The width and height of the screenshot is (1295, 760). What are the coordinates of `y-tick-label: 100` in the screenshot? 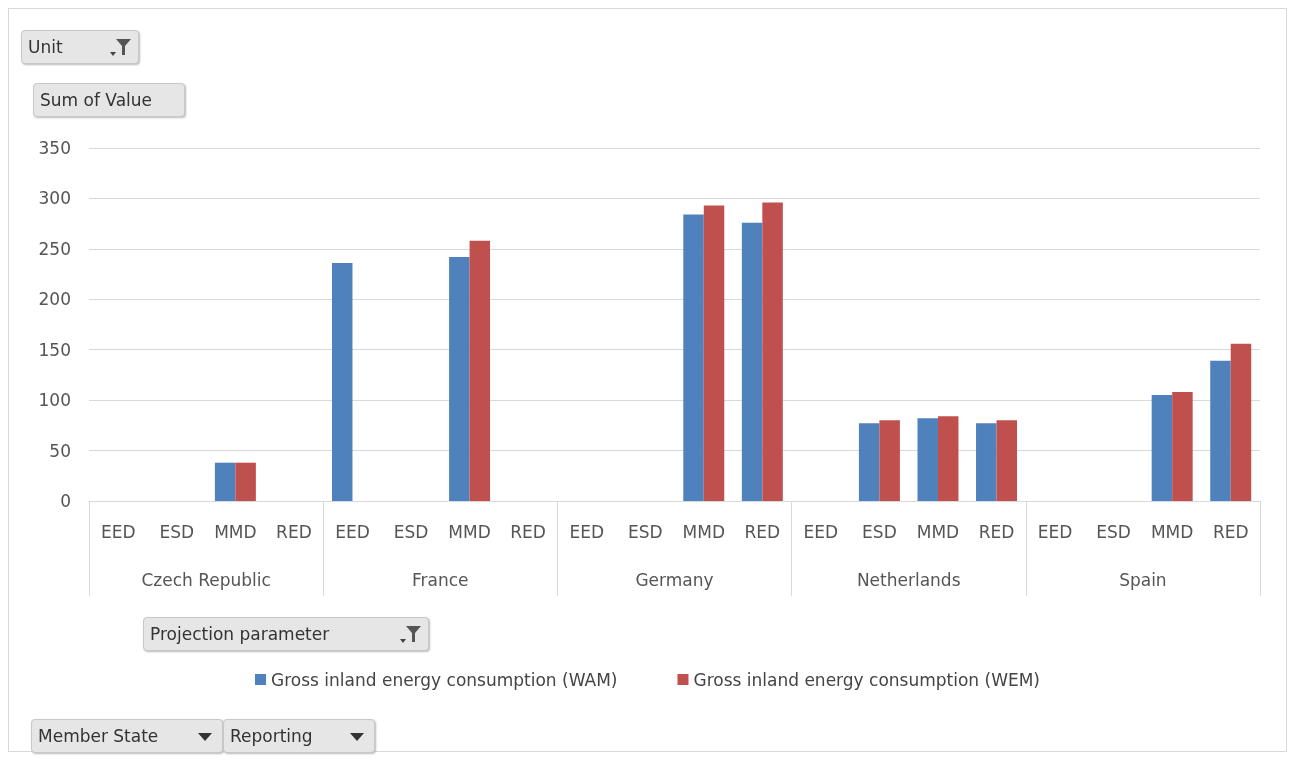 It's located at (54, 400).